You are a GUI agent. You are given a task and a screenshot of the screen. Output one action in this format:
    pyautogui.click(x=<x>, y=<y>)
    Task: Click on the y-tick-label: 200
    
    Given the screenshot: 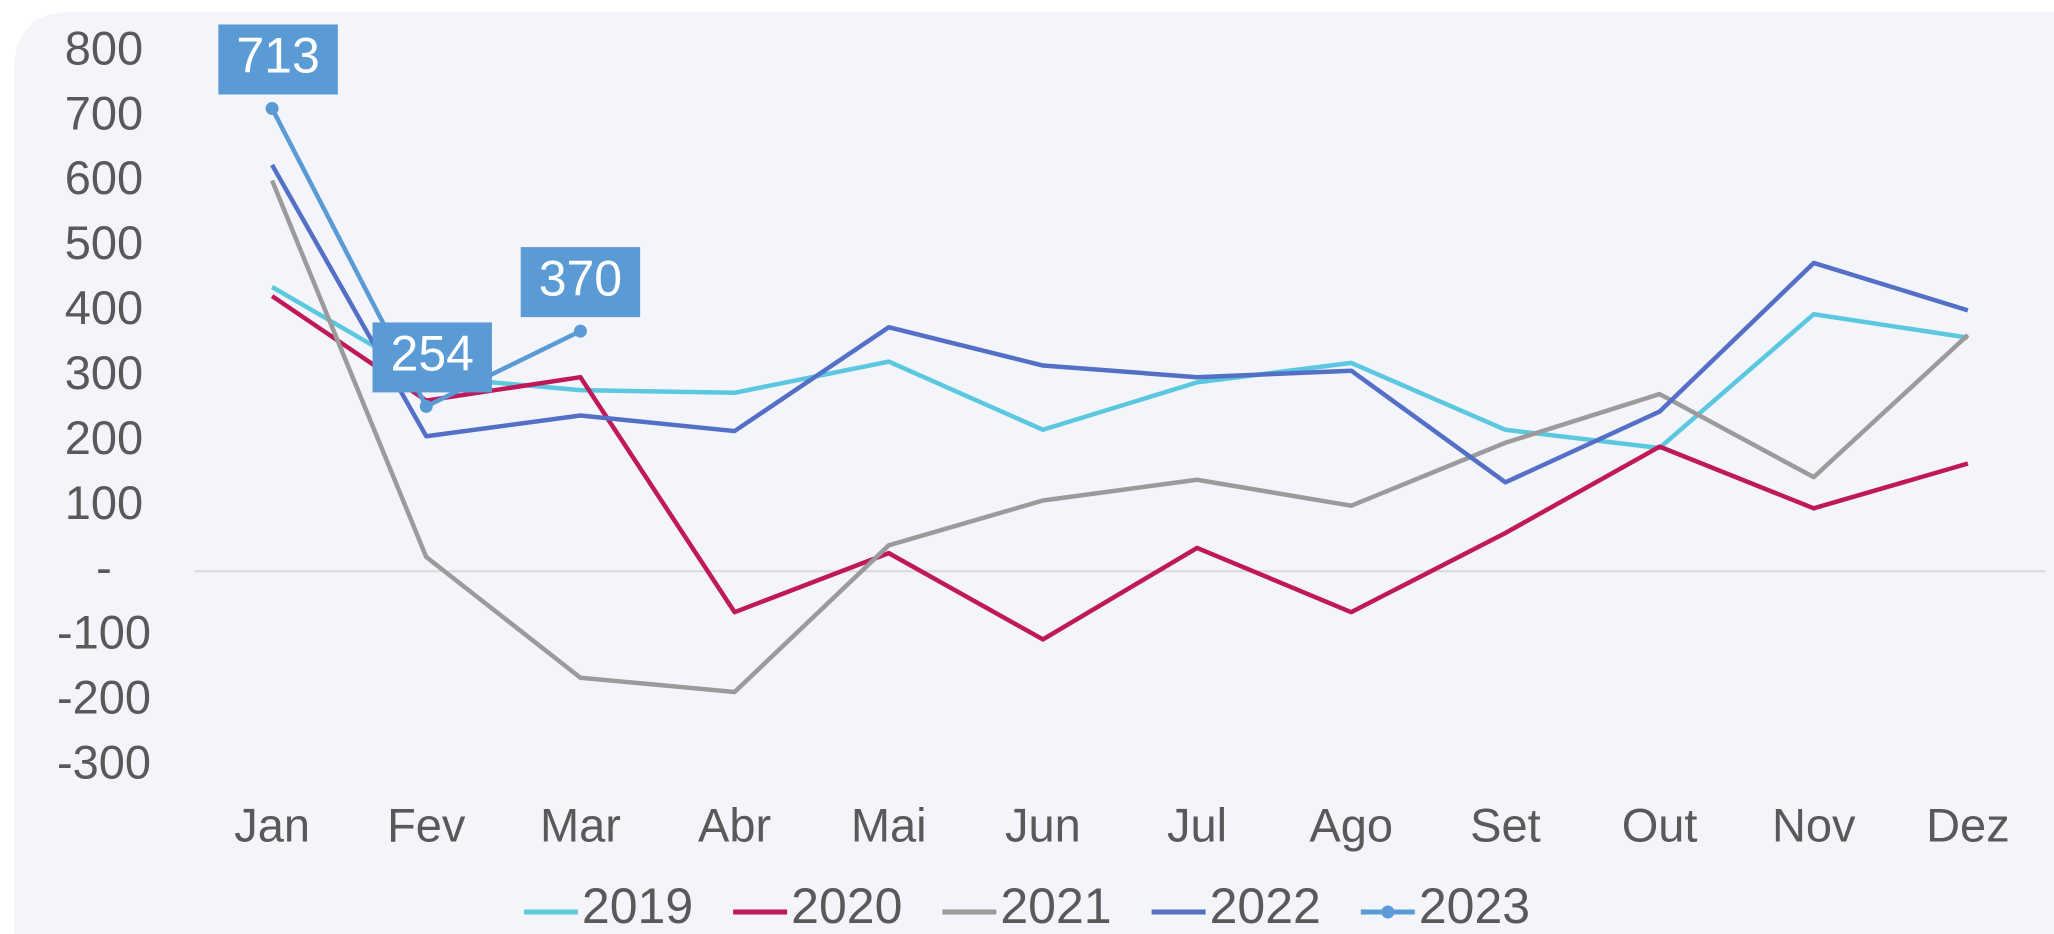 What is the action you would take?
    pyautogui.click(x=104, y=437)
    